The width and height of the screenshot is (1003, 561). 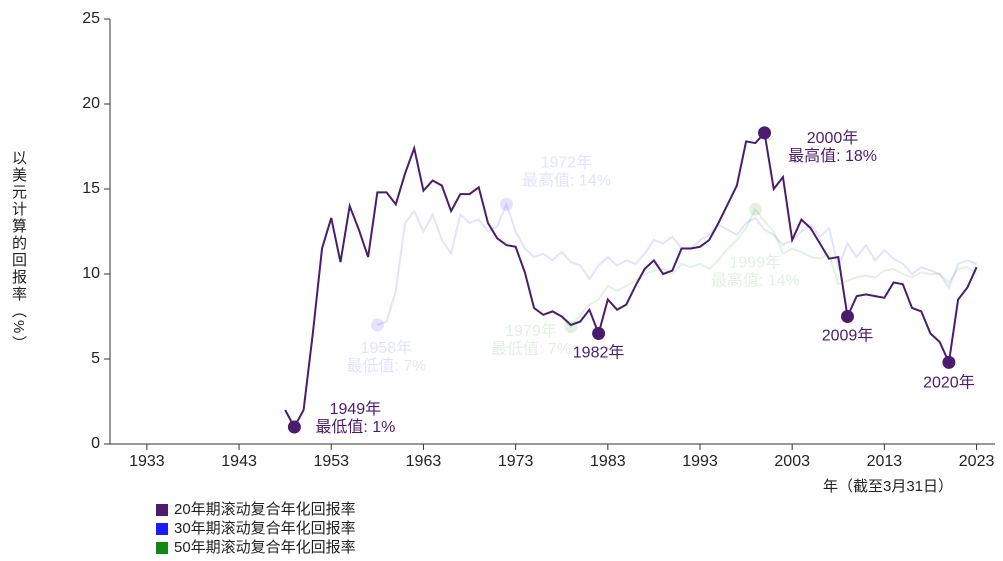 I want to click on annotation-text: 1949年, so click(x=356, y=409).